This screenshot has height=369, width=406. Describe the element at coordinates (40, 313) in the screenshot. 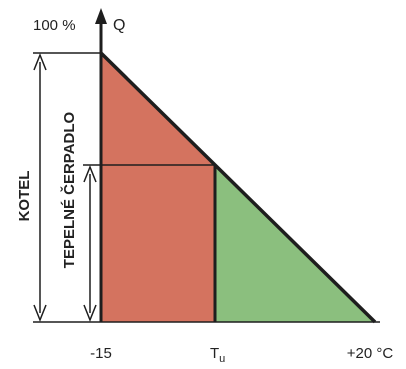

I see `kotel-bracket-bottom-arrow-icon` at that location.